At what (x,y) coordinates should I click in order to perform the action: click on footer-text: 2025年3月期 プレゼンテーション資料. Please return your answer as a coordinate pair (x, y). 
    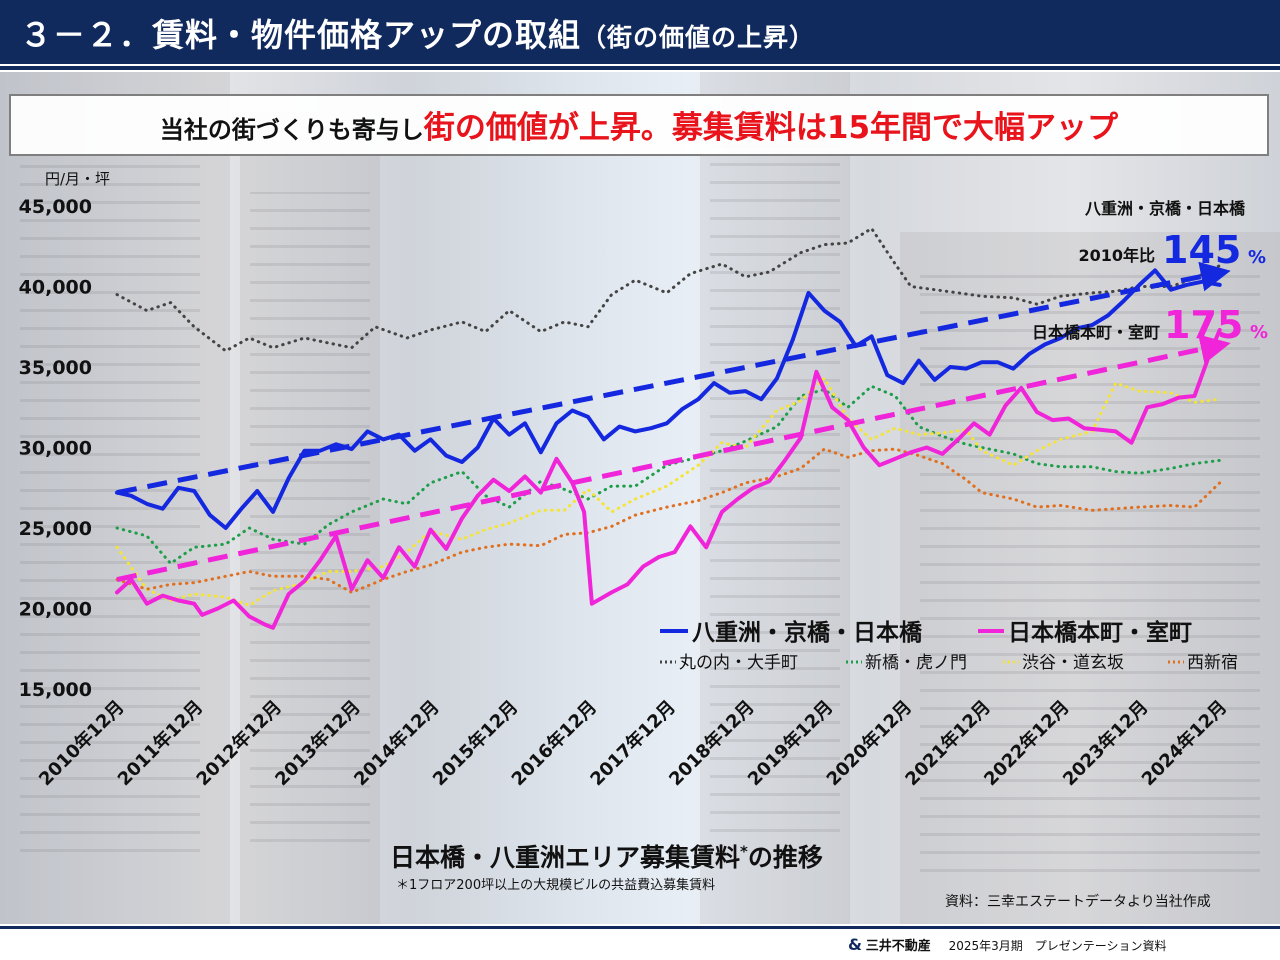
    Looking at the image, I should click on (1057, 946).